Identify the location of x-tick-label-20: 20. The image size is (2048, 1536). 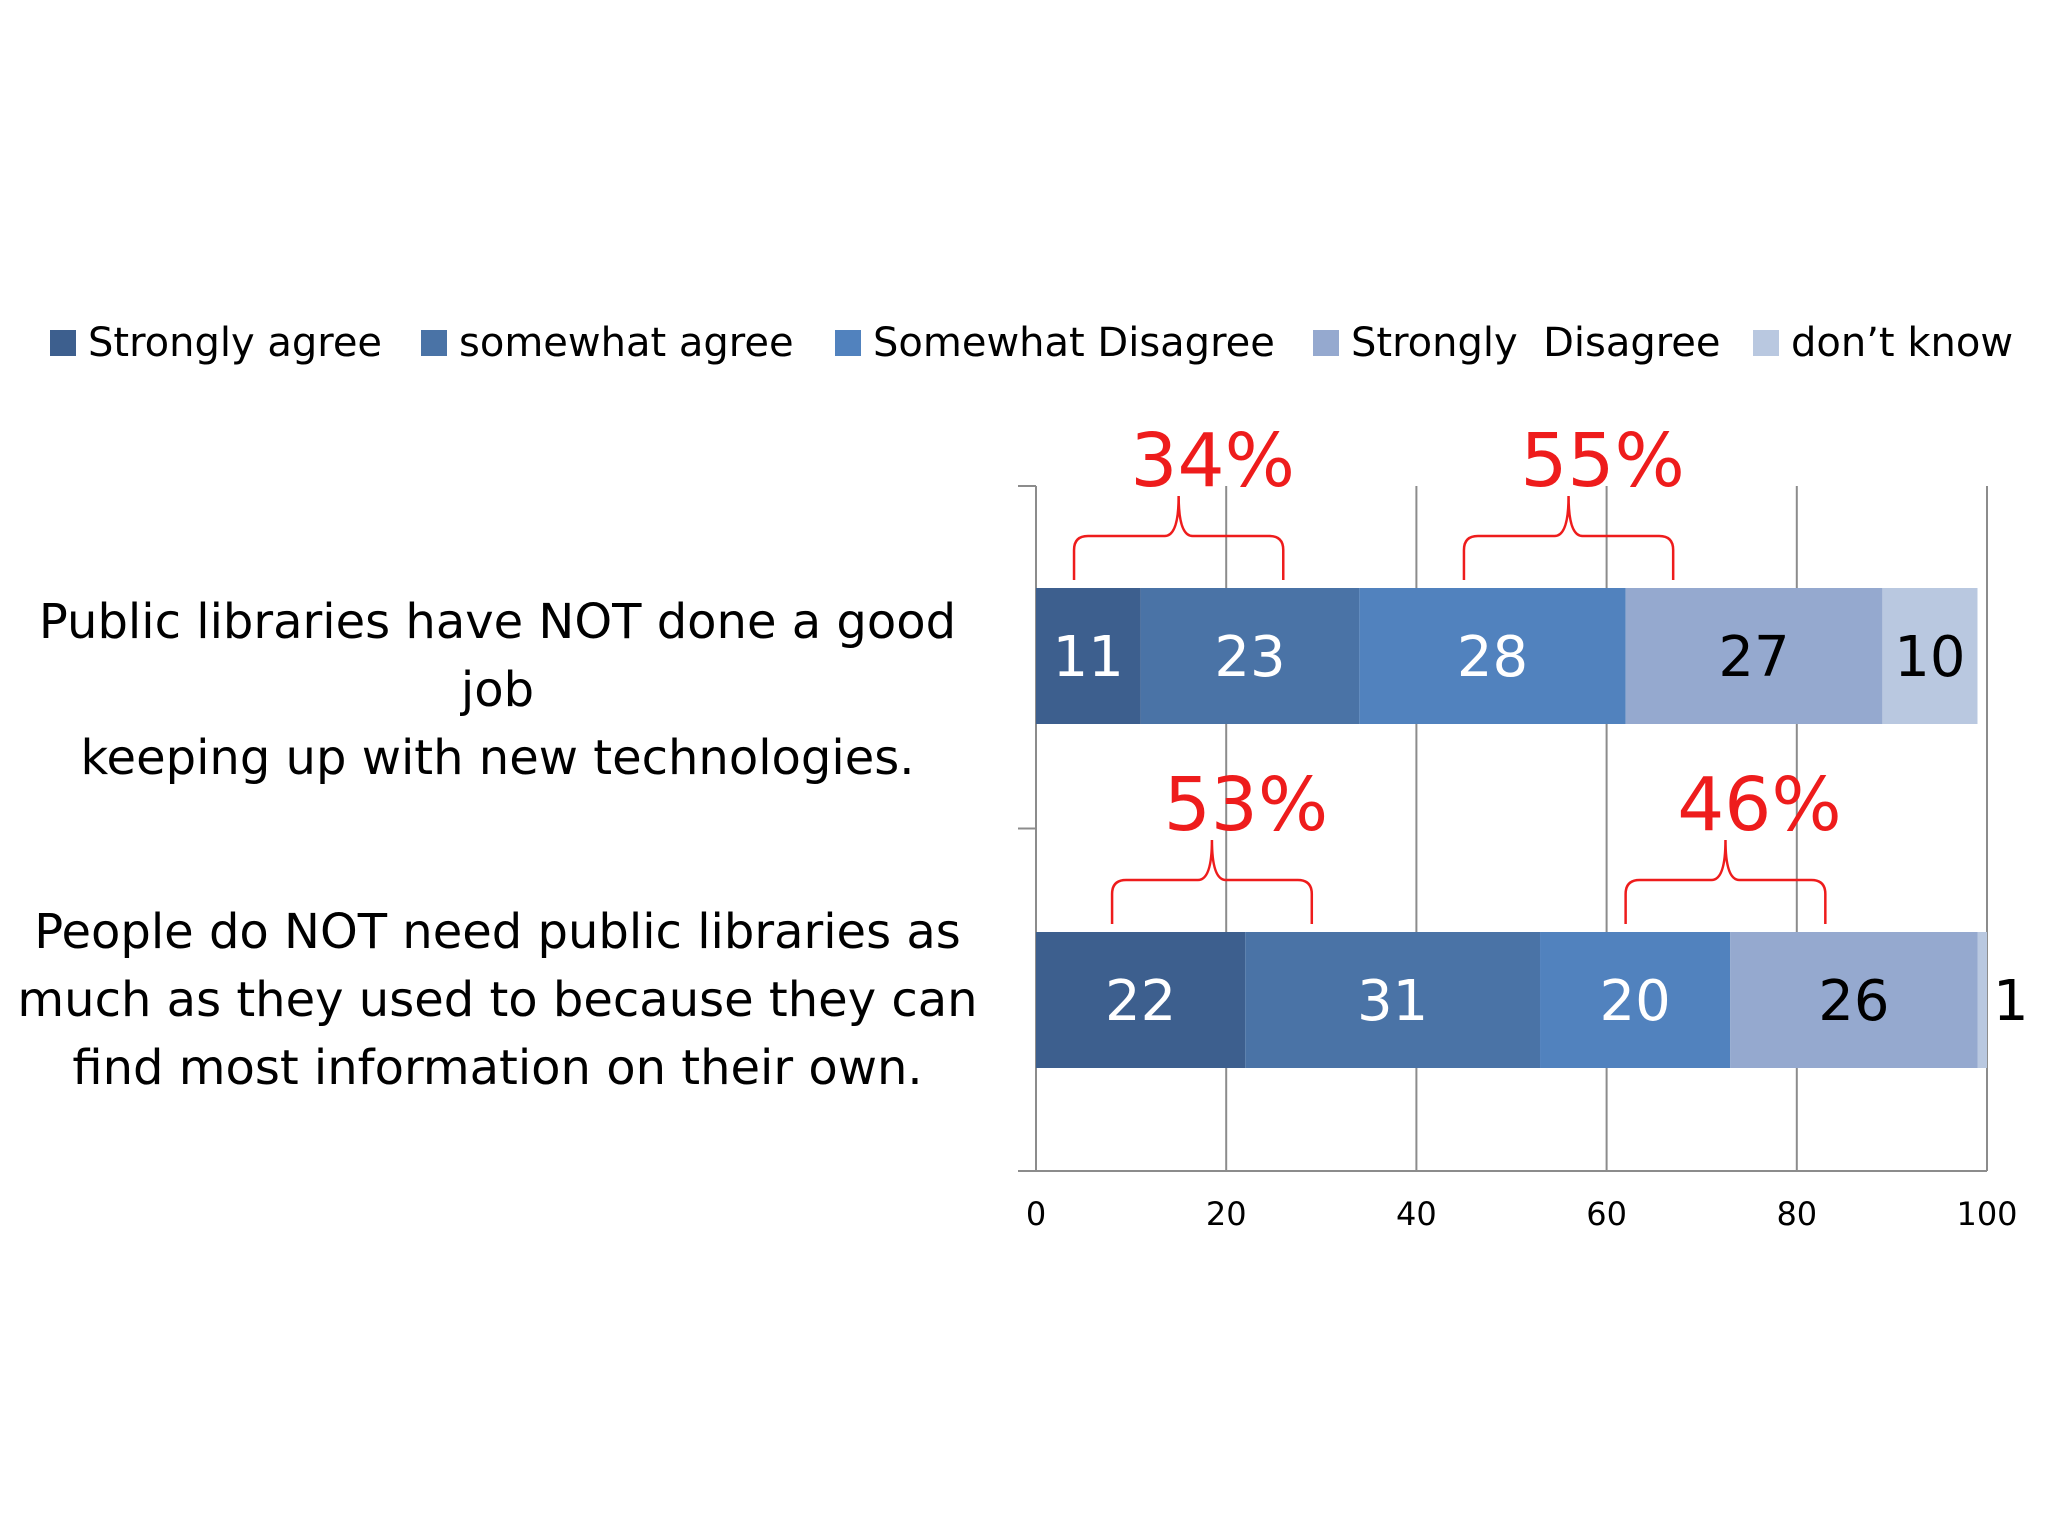
(1226, 1214).